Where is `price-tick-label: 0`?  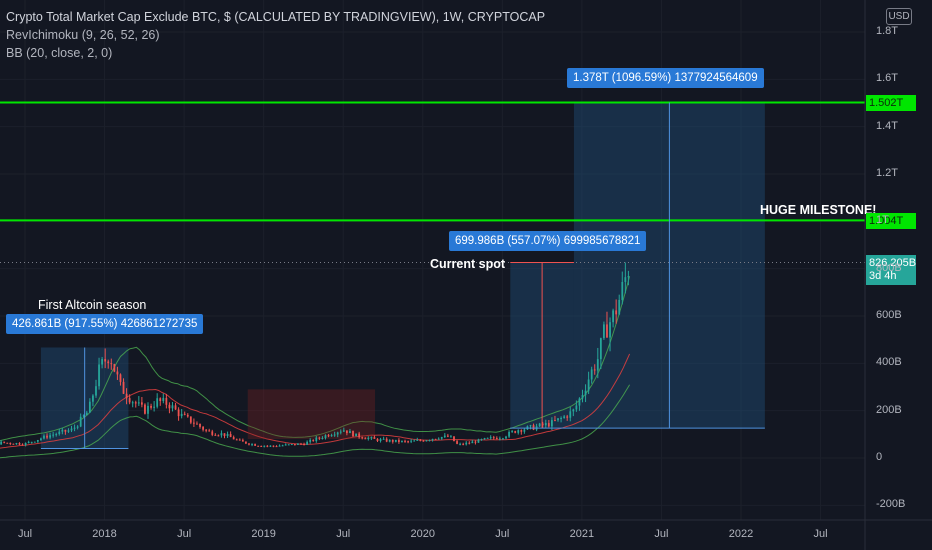
price-tick-label: 0 is located at coordinates (879, 457).